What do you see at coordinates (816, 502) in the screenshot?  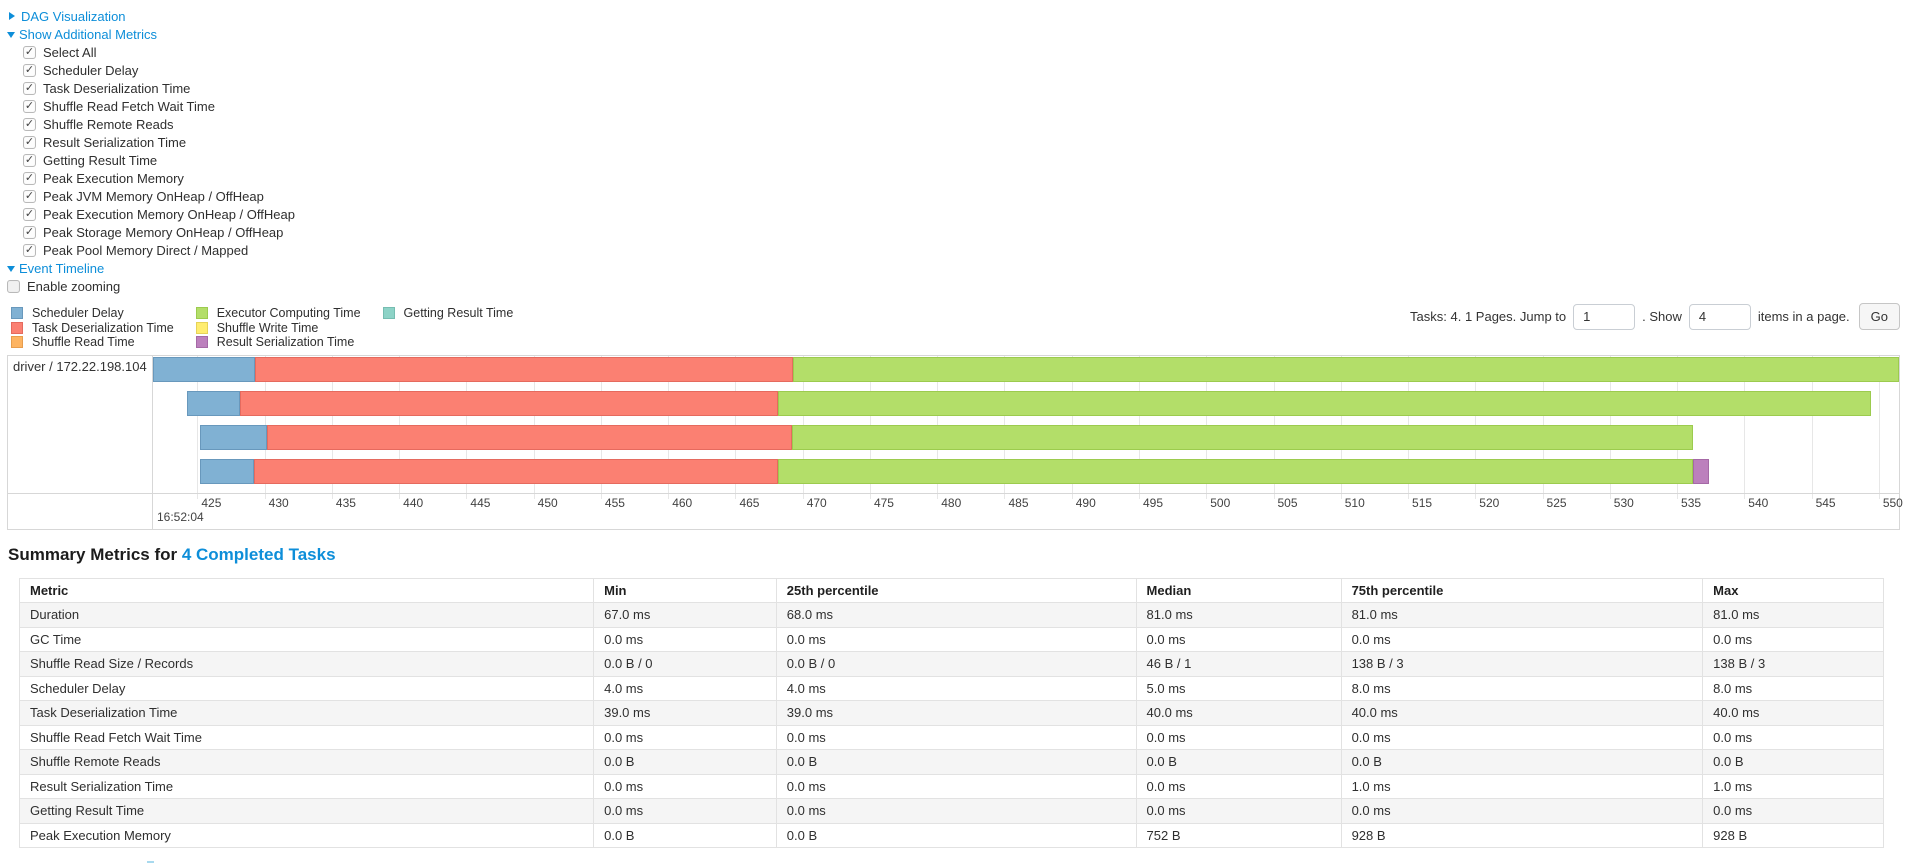 I see `axis-tick-label: 470` at bounding box center [816, 502].